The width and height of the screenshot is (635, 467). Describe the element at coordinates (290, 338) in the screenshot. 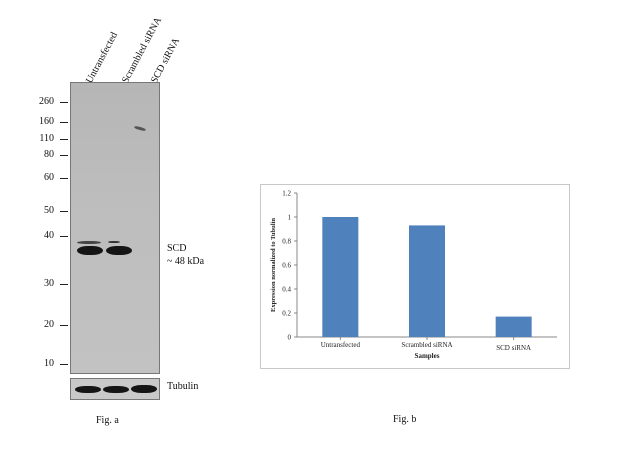

I see `y-tick-label: 0` at that location.